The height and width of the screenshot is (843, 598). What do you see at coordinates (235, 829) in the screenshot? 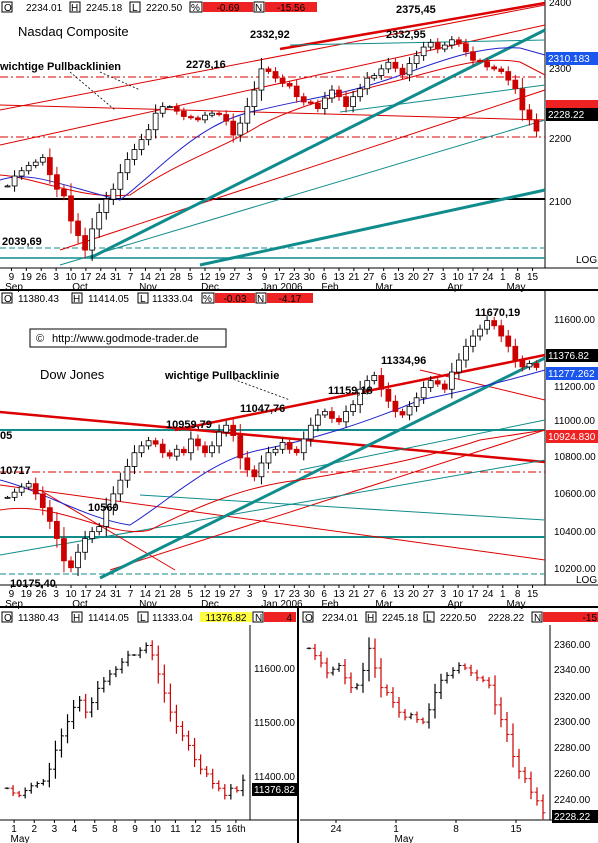
I see `x-tick-label: 16th` at bounding box center [235, 829].